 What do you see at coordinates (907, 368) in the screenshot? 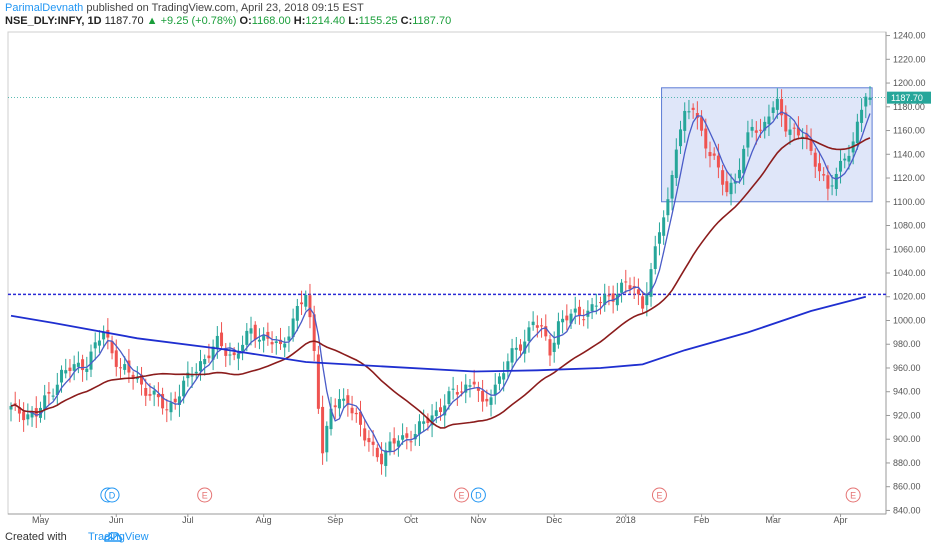
I see `y-axis-tick-label: 960.00` at bounding box center [907, 368].